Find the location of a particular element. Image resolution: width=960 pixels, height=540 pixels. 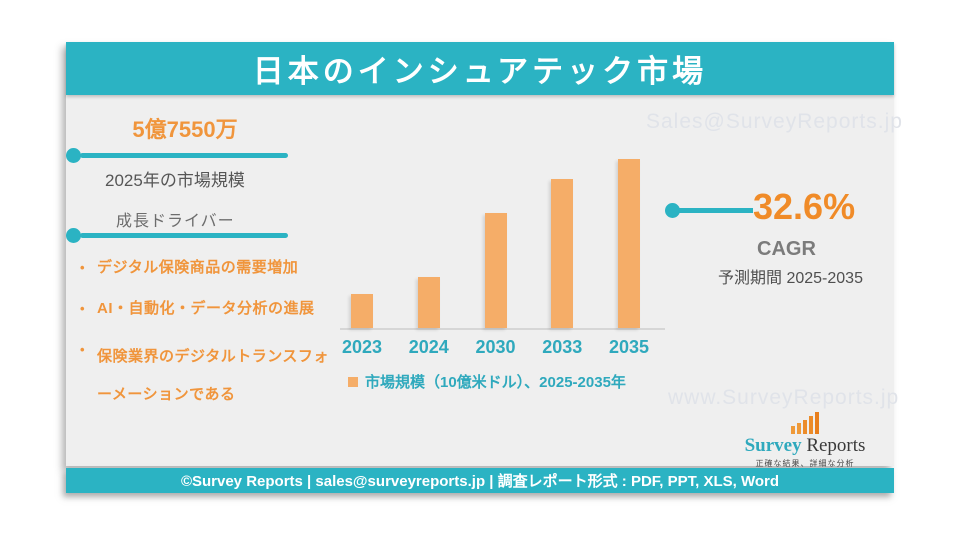

bar-label: 2023 is located at coordinates (362, 347).